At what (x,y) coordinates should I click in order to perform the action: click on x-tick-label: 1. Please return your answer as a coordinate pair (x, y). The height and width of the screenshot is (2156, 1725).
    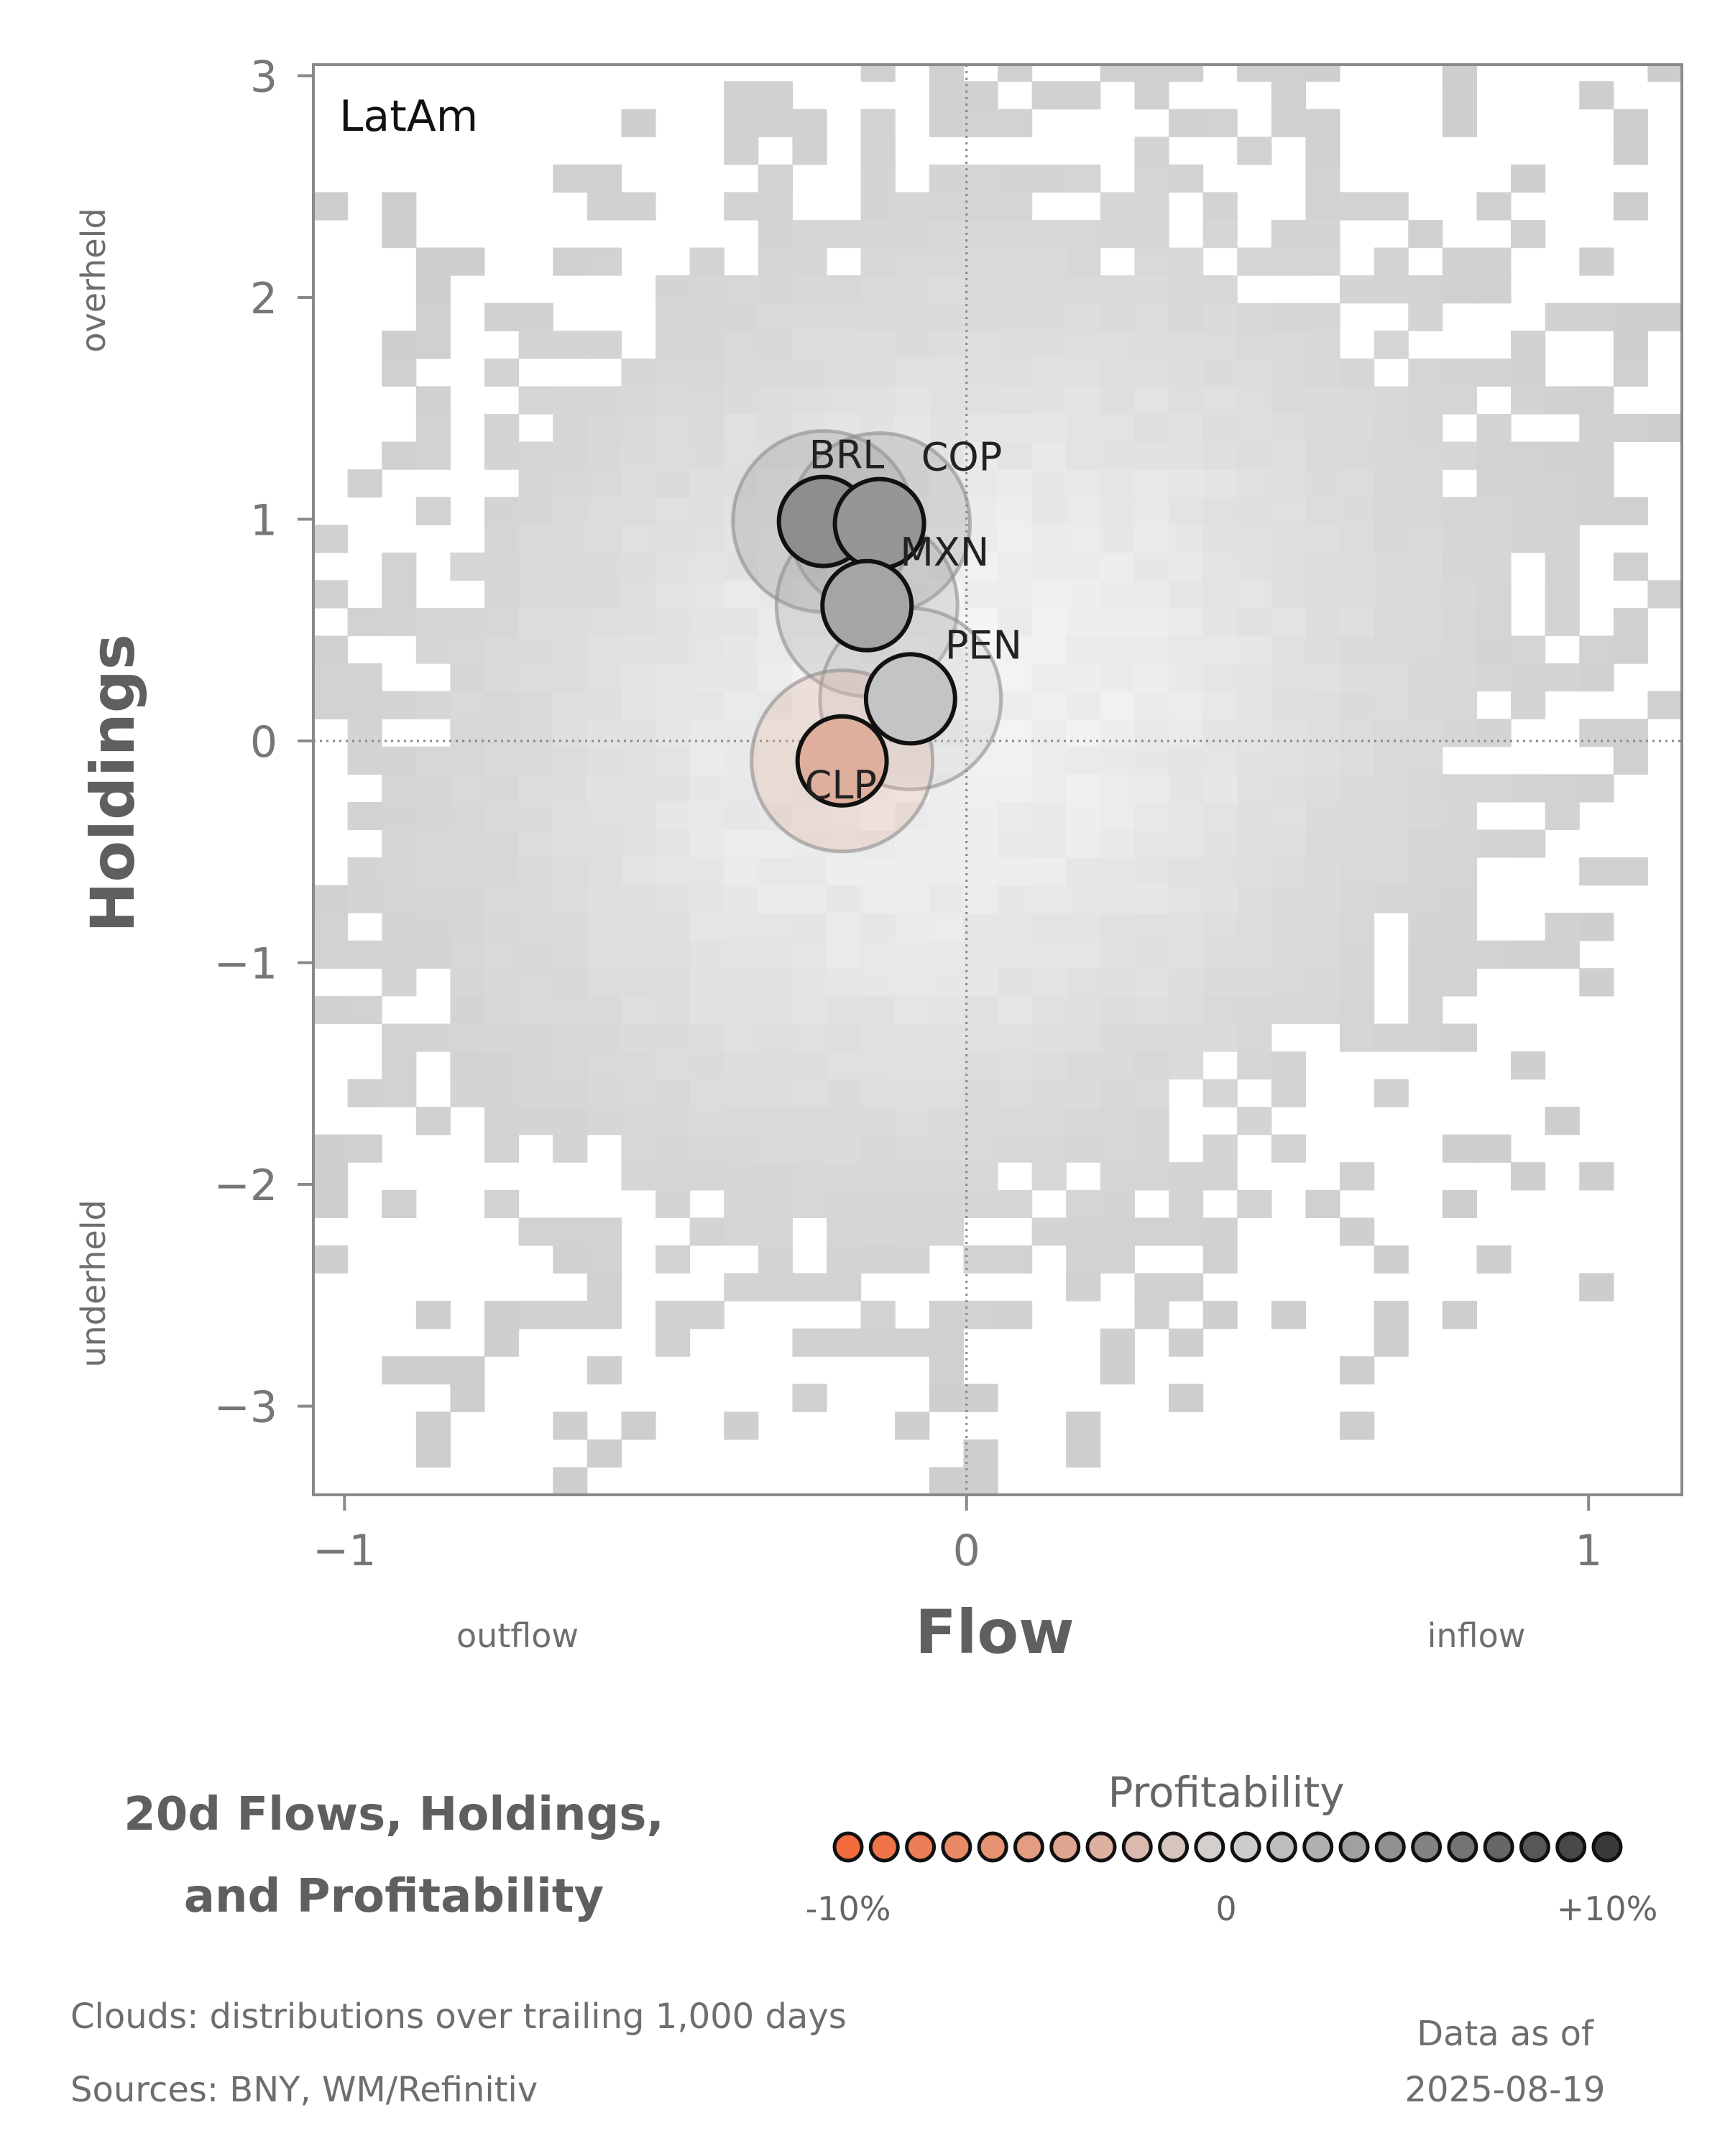
    Looking at the image, I should click on (1588, 1551).